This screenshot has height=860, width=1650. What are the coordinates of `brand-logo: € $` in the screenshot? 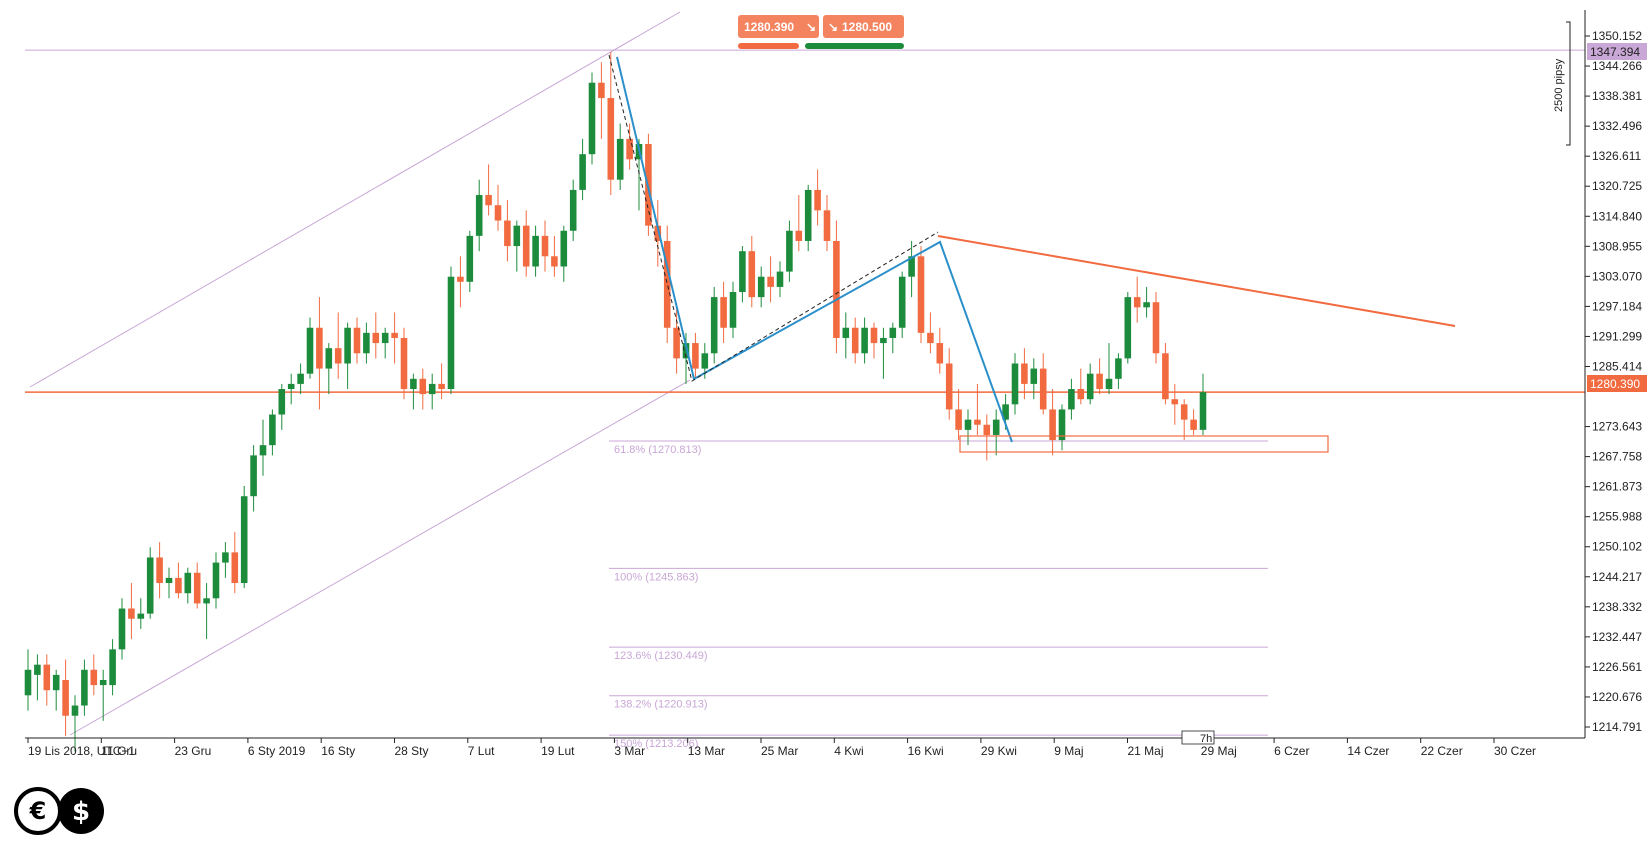 It's located at (59, 811).